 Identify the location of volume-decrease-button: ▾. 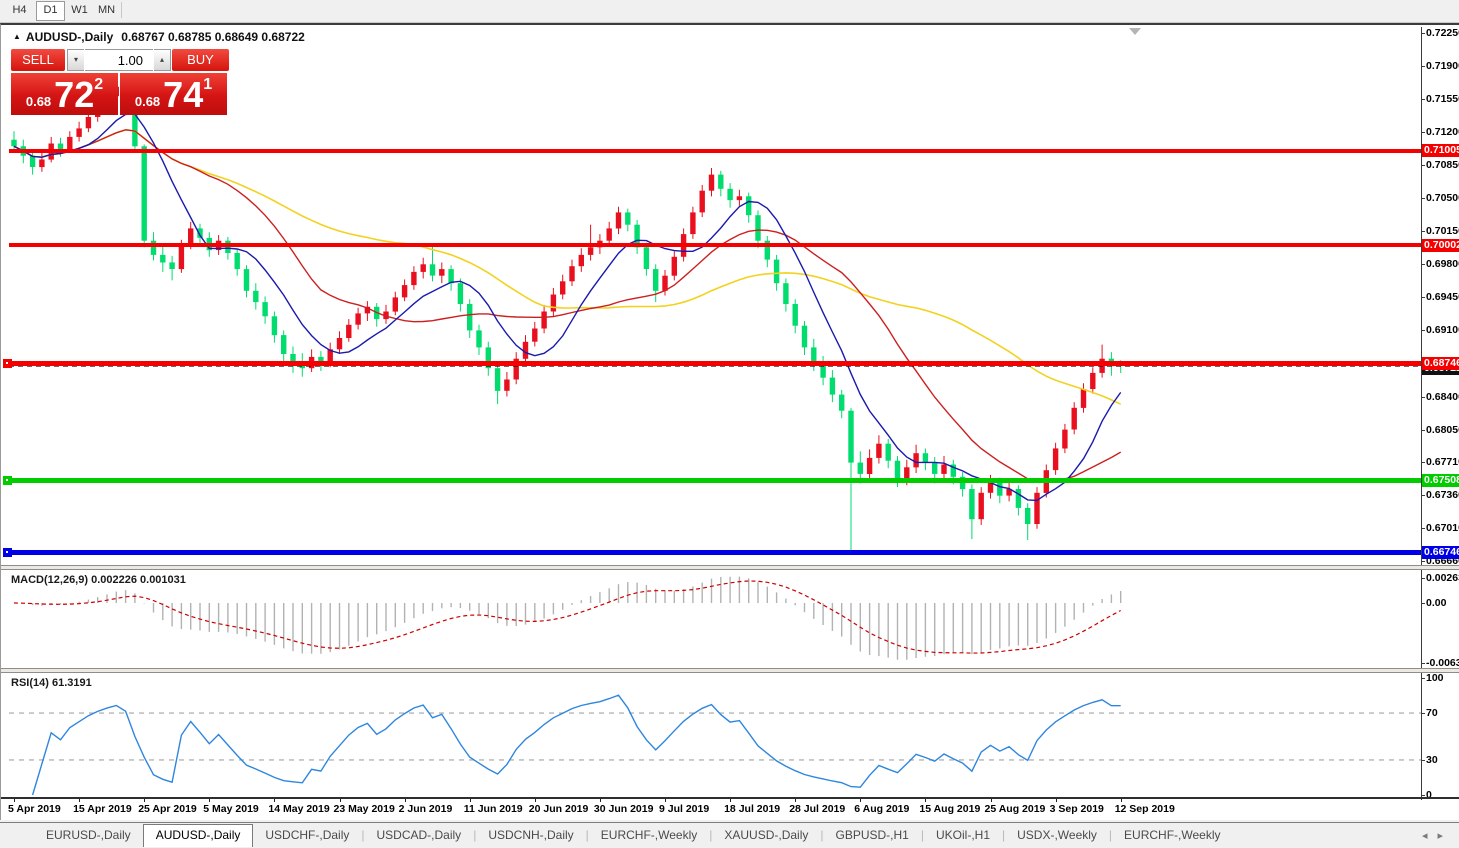
(75, 60).